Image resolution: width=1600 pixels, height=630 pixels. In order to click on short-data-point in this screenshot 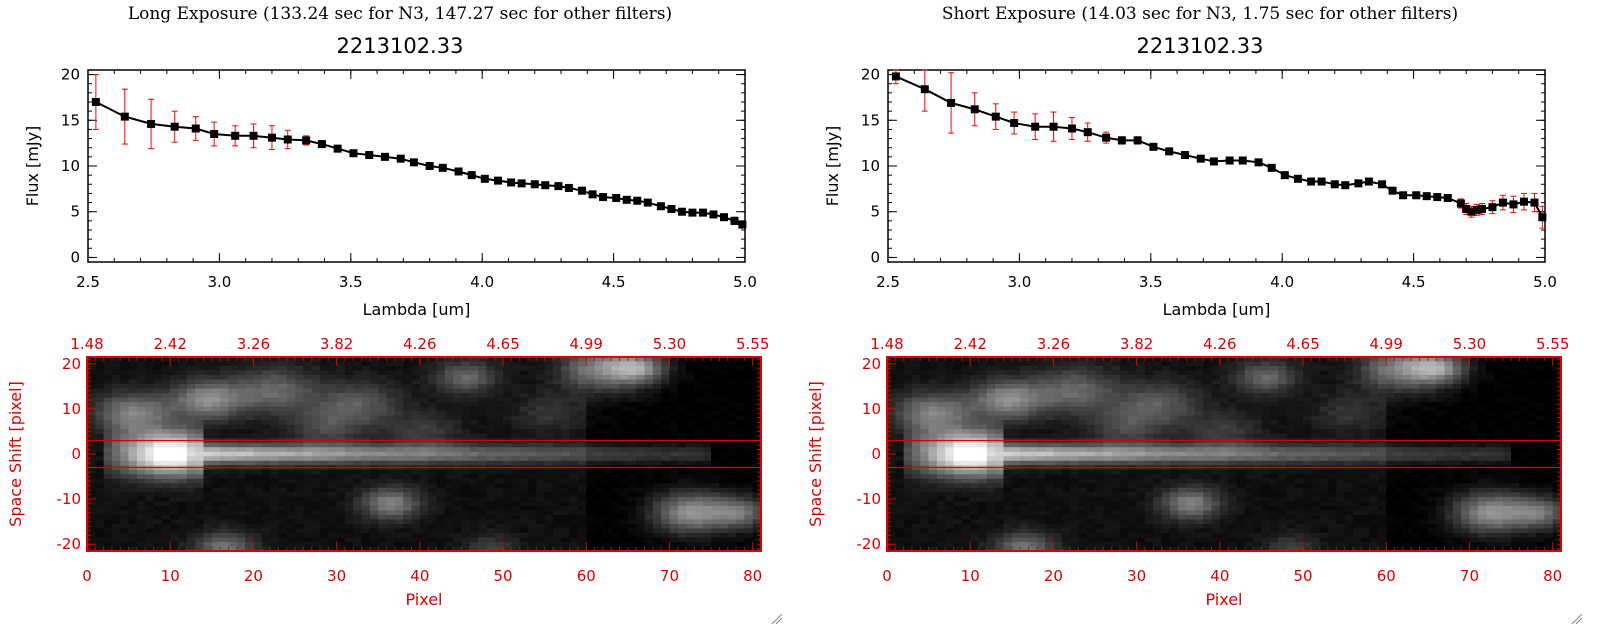, I will do `click(1523, 201)`.